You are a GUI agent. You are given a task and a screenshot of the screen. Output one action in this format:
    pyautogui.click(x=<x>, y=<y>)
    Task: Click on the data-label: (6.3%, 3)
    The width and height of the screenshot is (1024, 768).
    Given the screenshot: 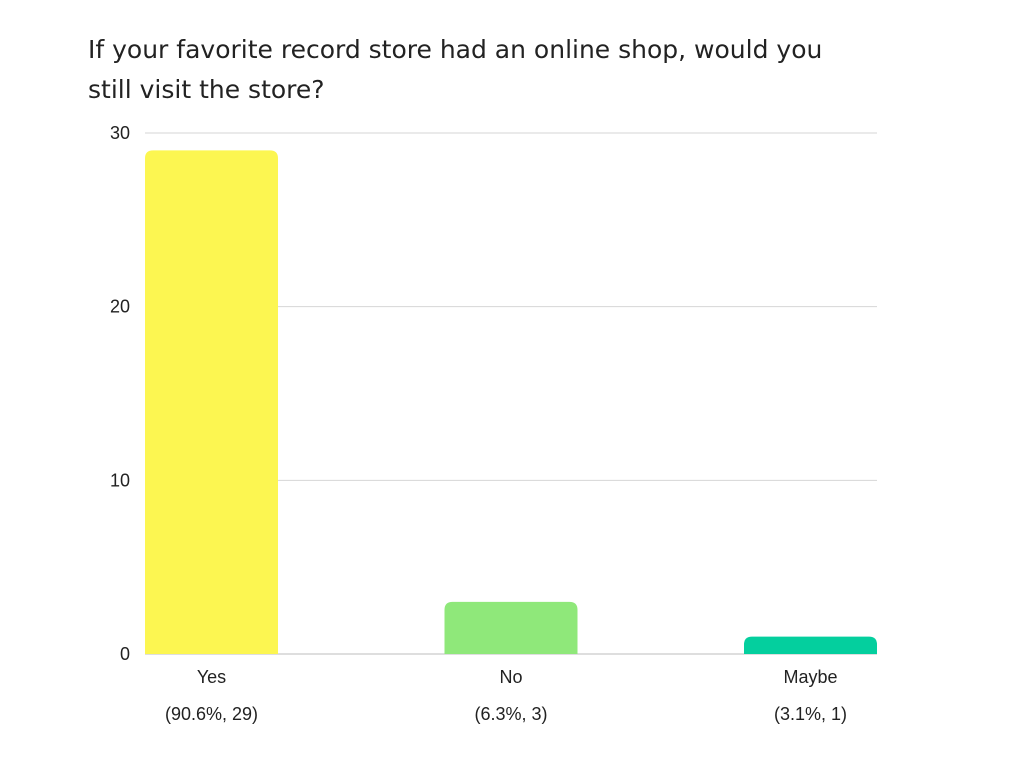 What is the action you would take?
    pyautogui.click(x=510, y=714)
    